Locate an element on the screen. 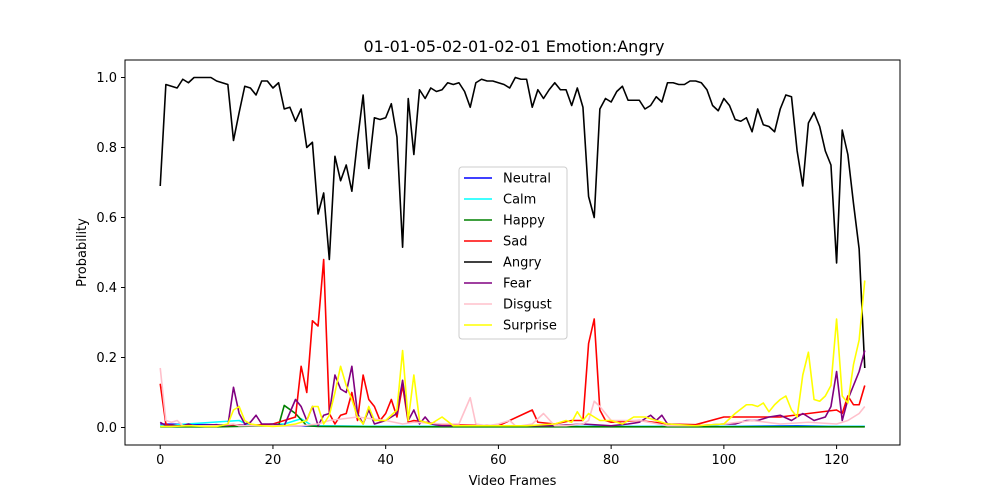 The width and height of the screenshot is (1000, 500). x-axis-label: Video Frames is located at coordinates (513, 481).